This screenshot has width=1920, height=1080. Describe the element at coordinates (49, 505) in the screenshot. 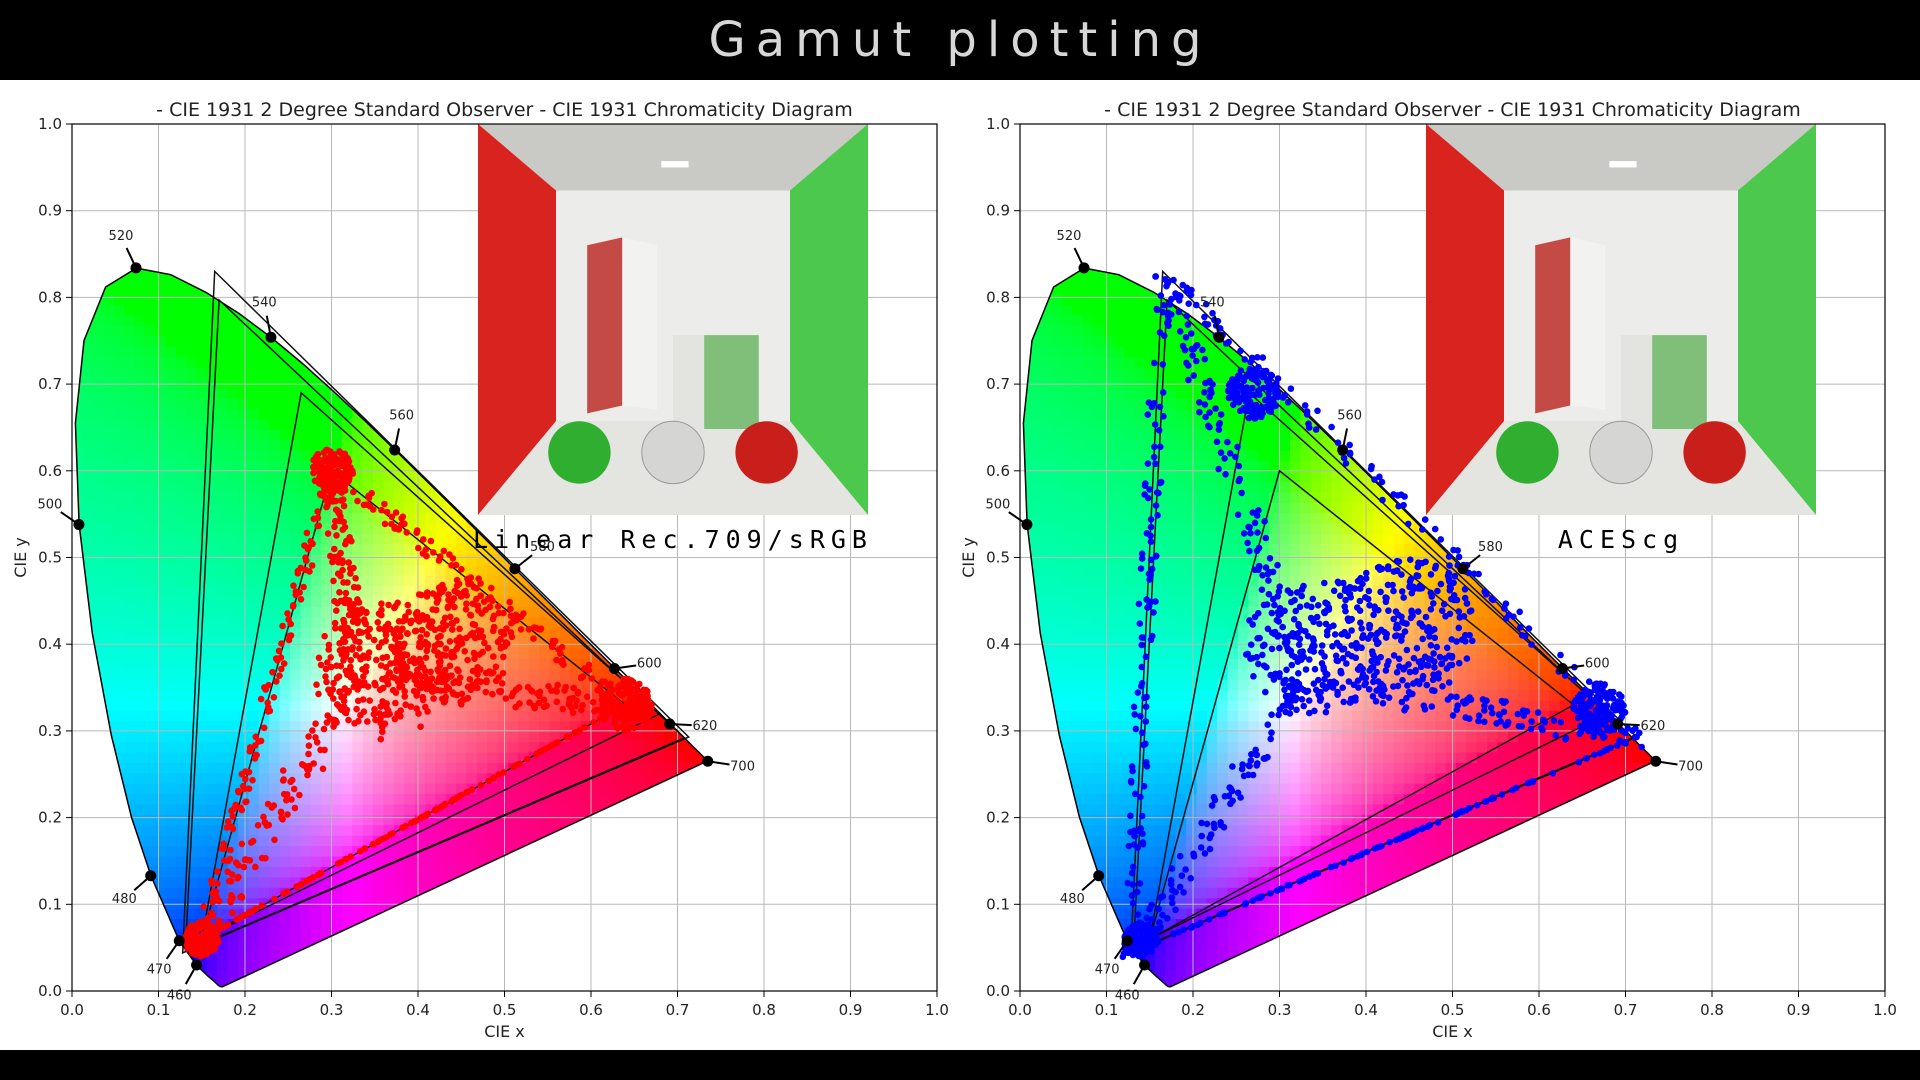

I see `wavelength-label: 500` at that location.